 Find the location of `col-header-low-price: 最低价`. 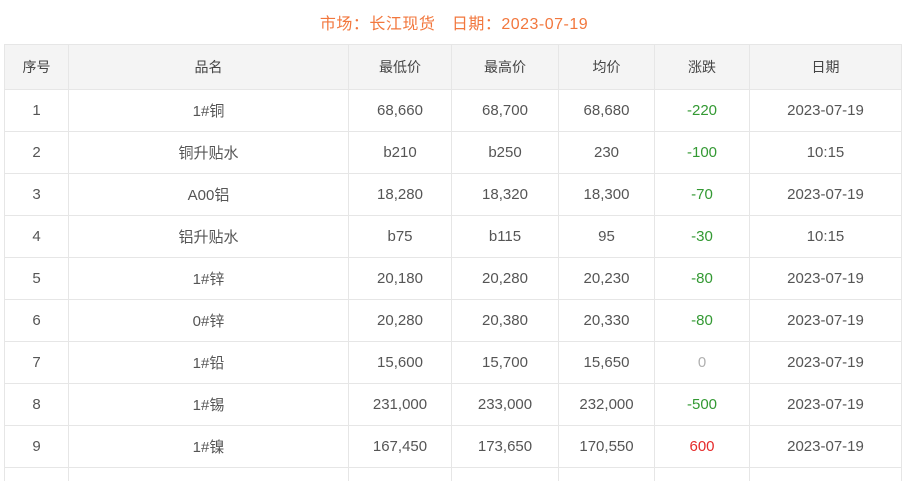

col-header-low-price: 最低价 is located at coordinates (400, 67).